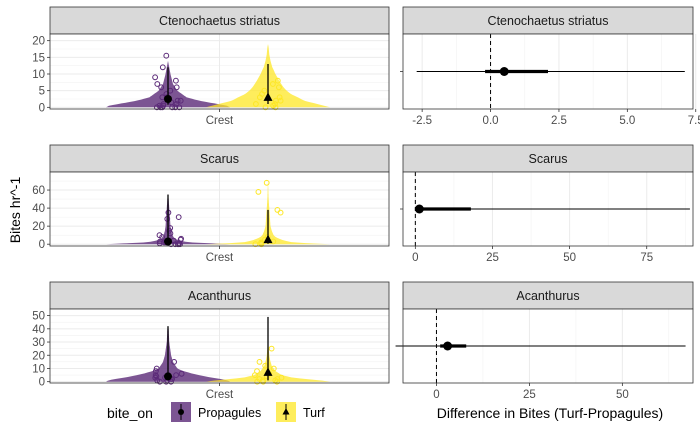  I want to click on legend-title: bite_on, so click(130, 413).